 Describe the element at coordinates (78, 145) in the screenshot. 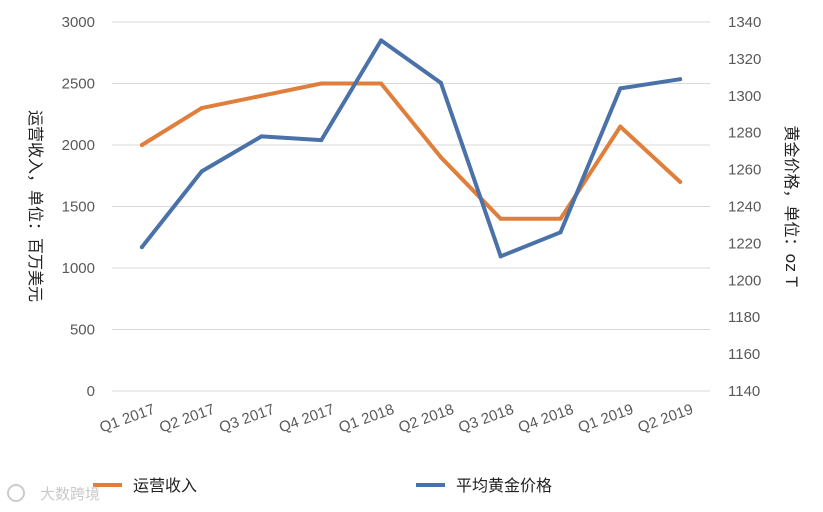

I see `left-tick-label: 2000` at that location.